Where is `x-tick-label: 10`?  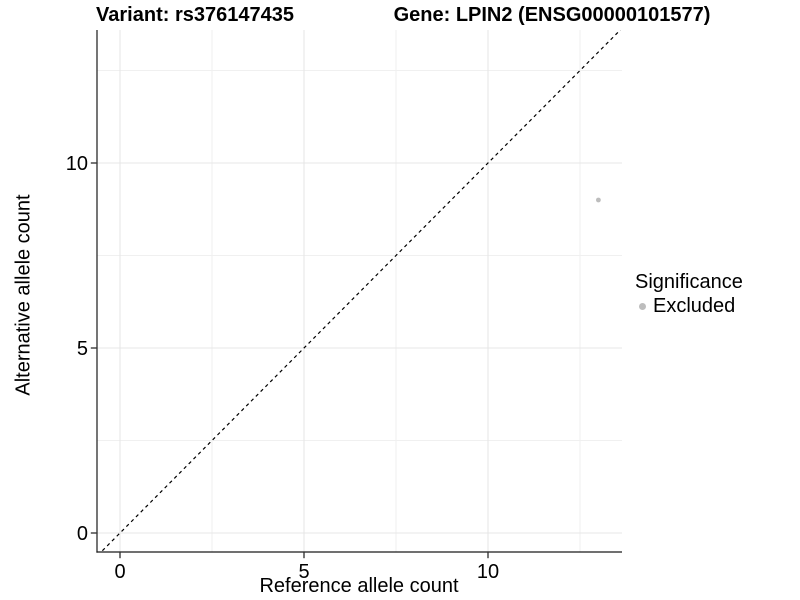
x-tick-label: 10 is located at coordinates (488, 572).